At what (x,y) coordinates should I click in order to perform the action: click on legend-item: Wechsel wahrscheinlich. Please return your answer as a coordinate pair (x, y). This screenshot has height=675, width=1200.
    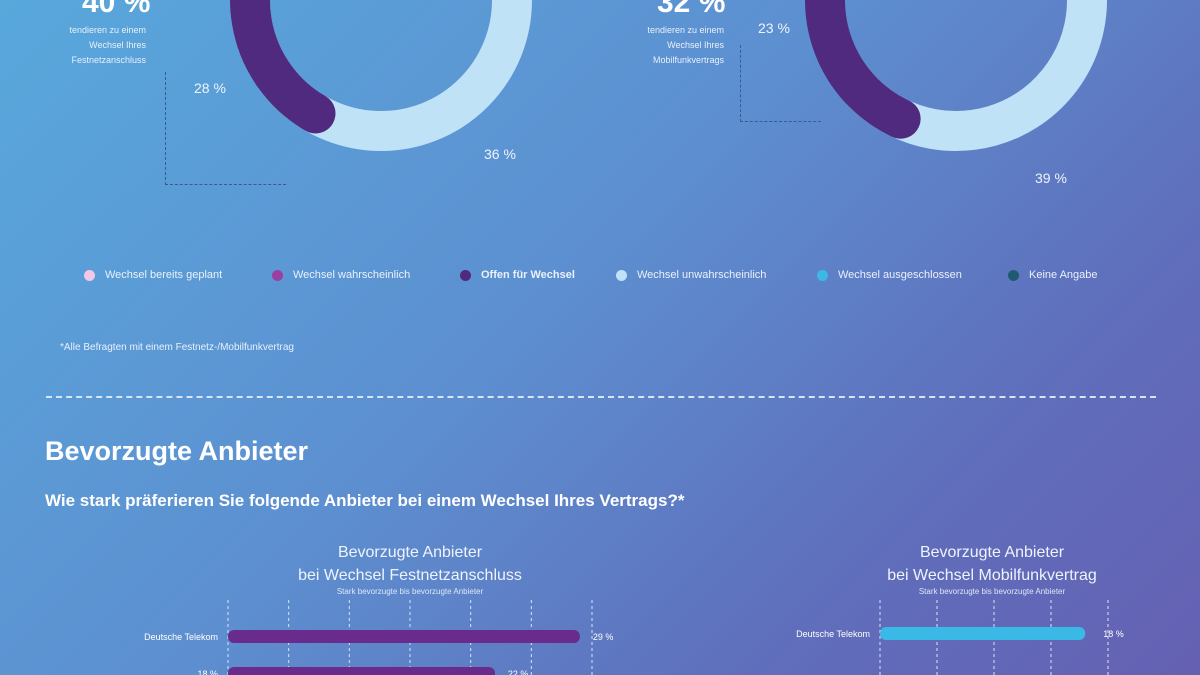
    Looking at the image, I should click on (341, 275).